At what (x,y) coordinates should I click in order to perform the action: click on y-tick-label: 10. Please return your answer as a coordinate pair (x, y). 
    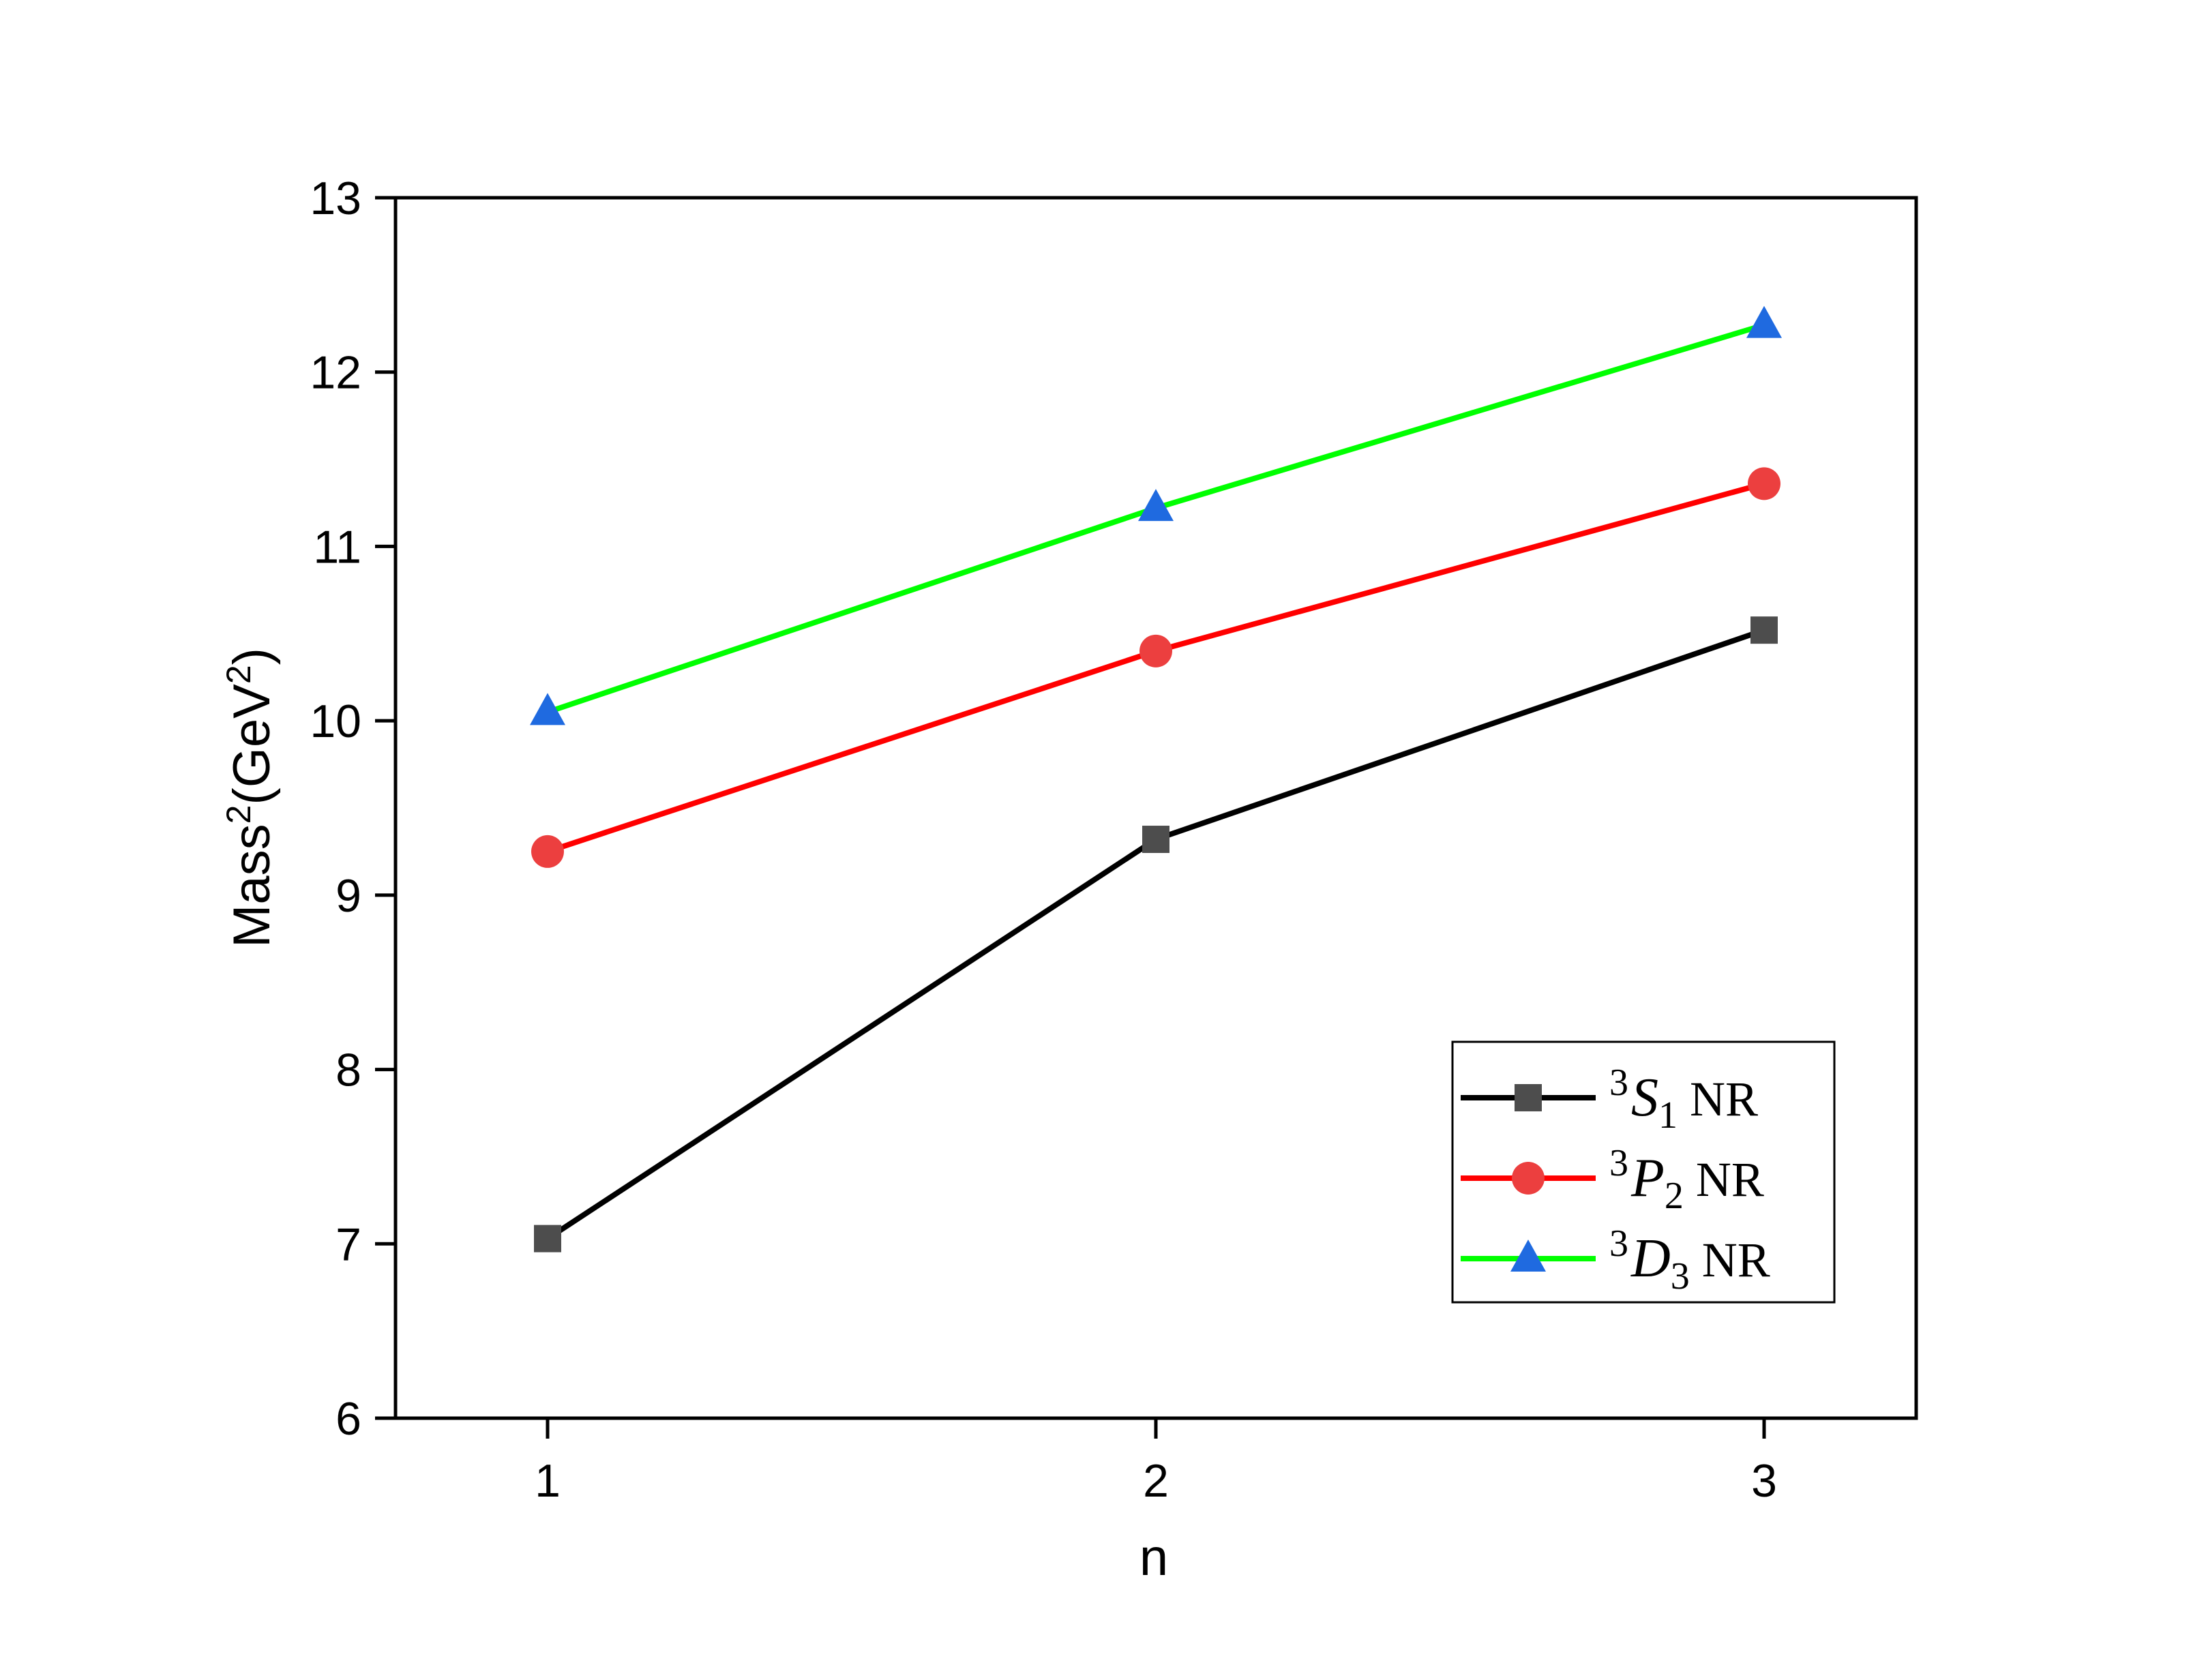
    Looking at the image, I should click on (335, 721).